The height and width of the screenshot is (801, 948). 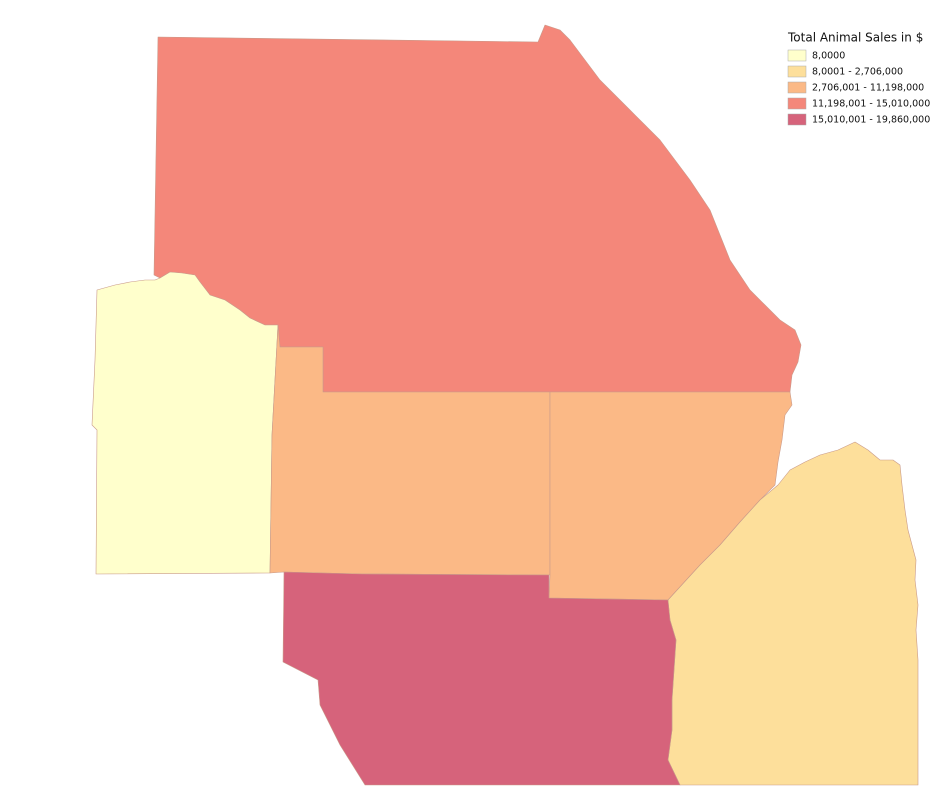 What do you see at coordinates (868, 88) in the screenshot?
I see `legend-label: 2,706,001 - 11,198,000` at bounding box center [868, 88].